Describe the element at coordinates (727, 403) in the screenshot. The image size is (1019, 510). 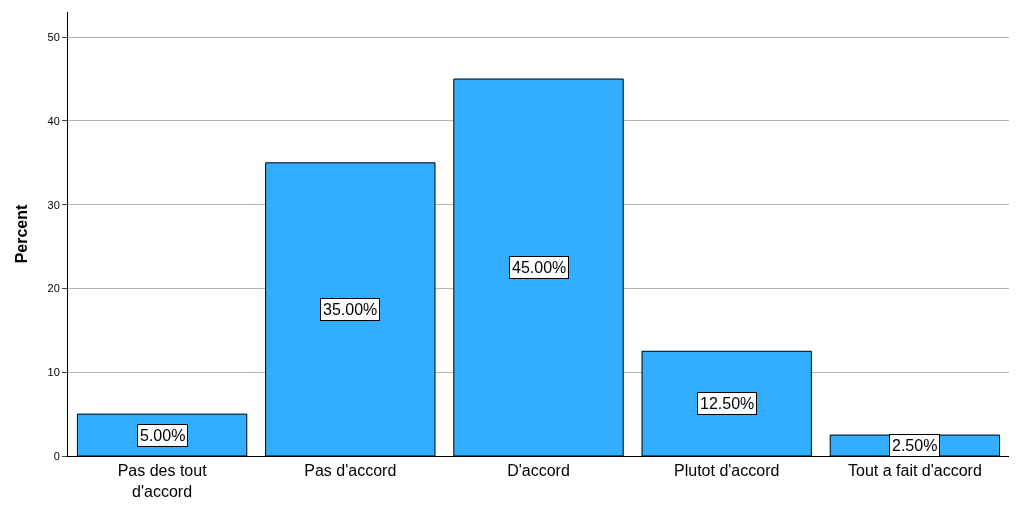
I see `data-label: 12.50%` at that location.